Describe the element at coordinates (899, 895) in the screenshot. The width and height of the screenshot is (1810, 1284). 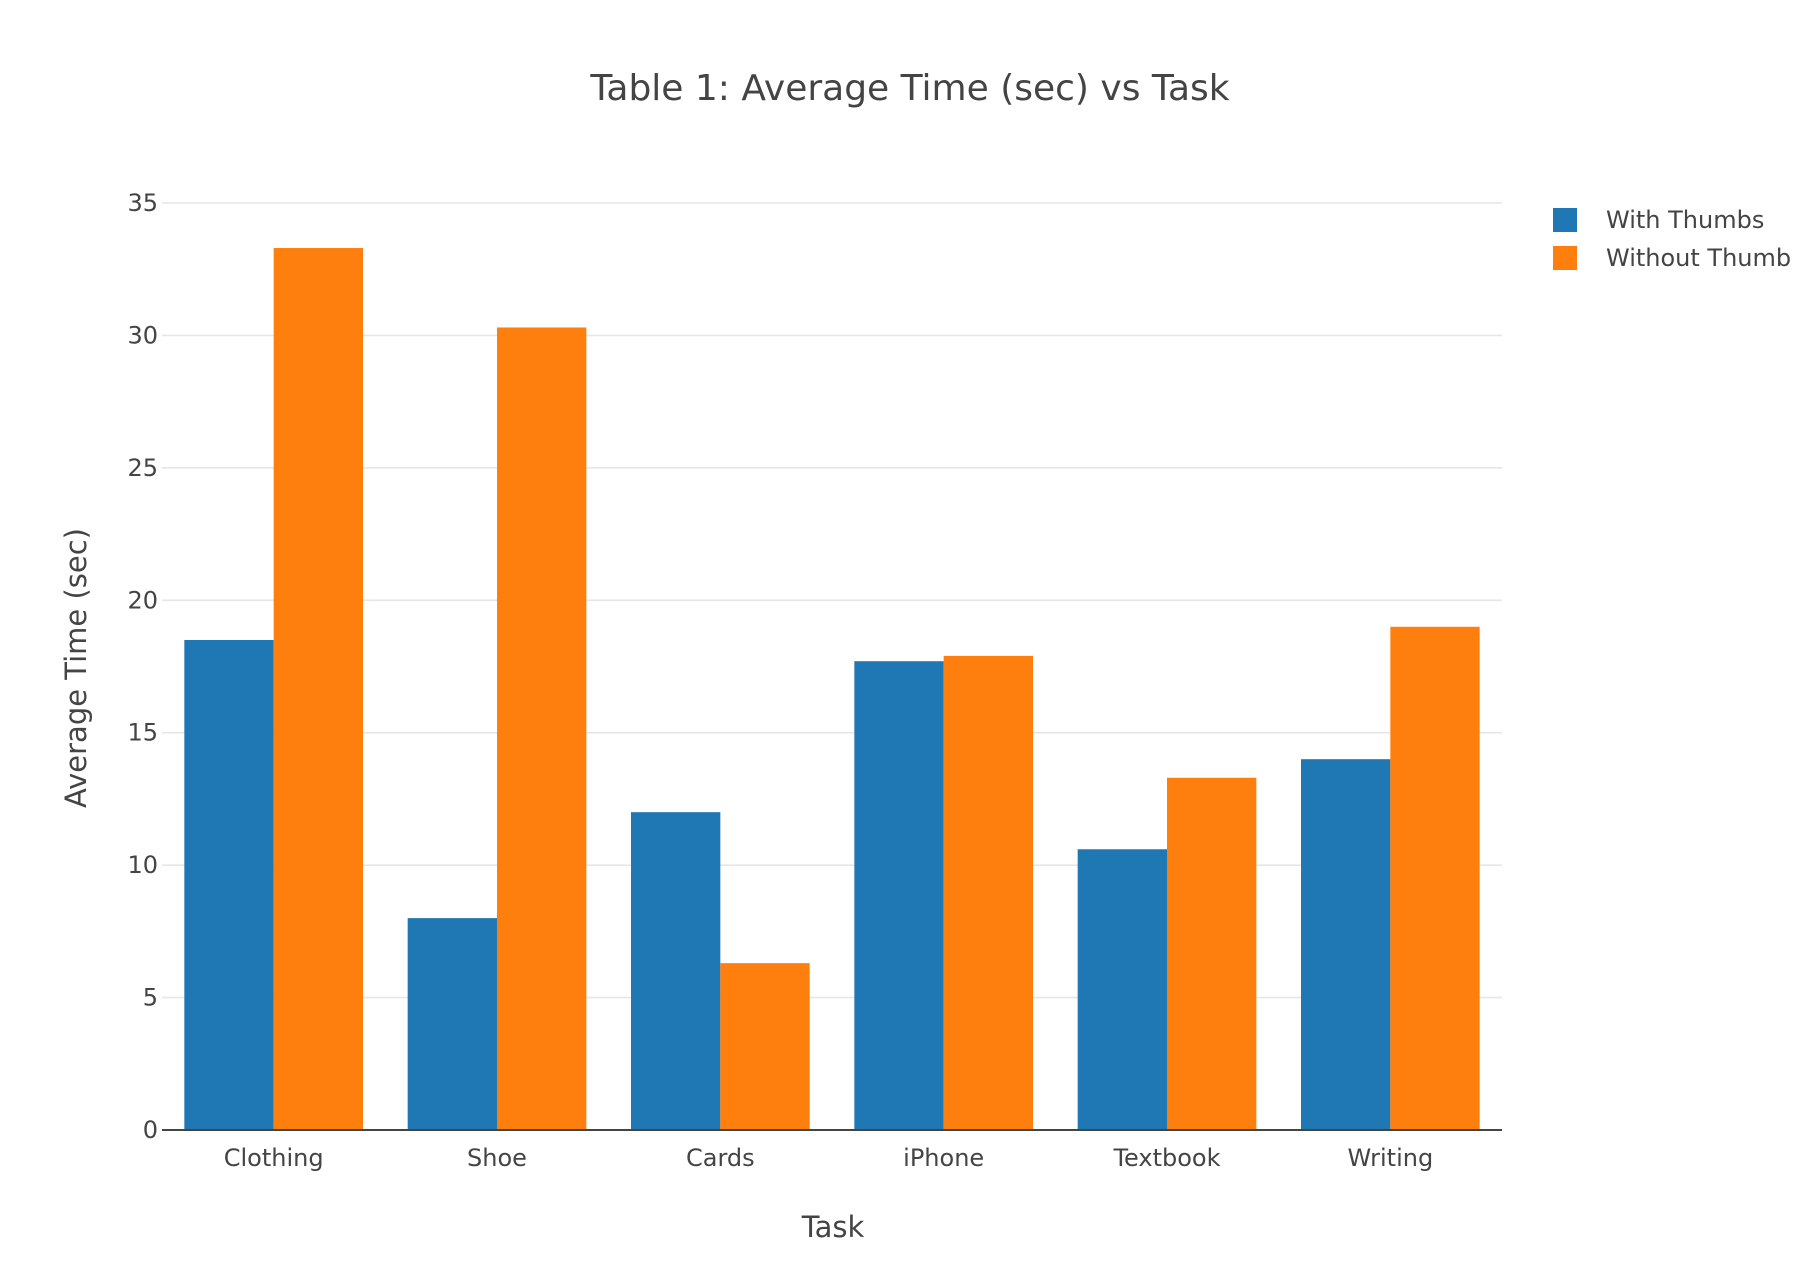
I see `bar-iphone-with-thumbs` at that location.